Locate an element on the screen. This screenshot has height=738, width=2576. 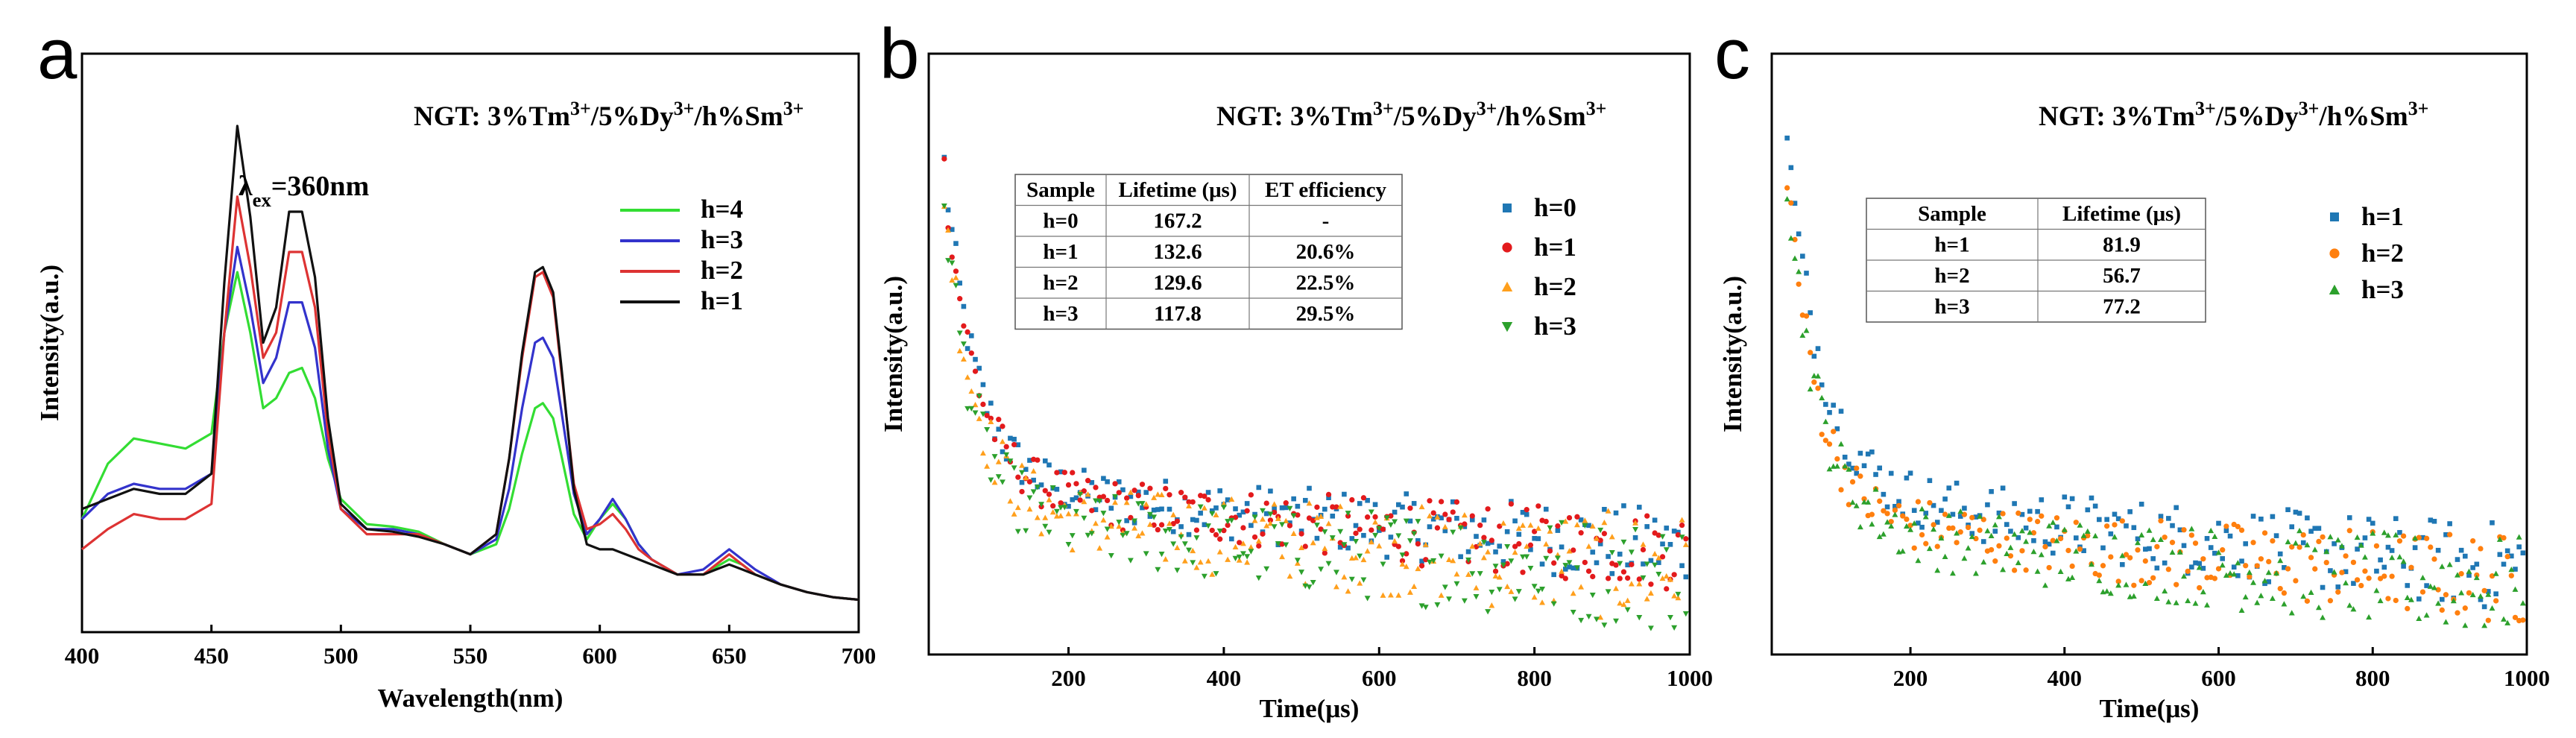
panel-b-table-cell: h=3 is located at coordinates (1060, 314).